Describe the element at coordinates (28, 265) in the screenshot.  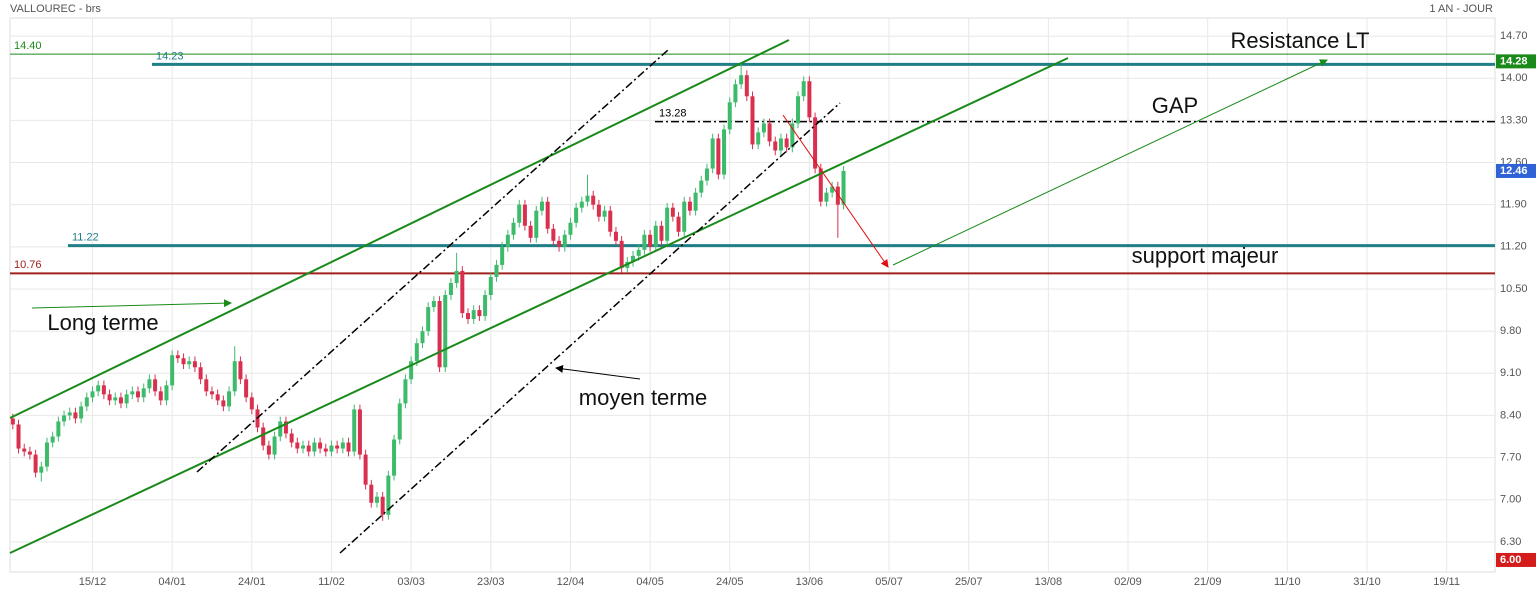
I see `level-label: 10.76` at that location.